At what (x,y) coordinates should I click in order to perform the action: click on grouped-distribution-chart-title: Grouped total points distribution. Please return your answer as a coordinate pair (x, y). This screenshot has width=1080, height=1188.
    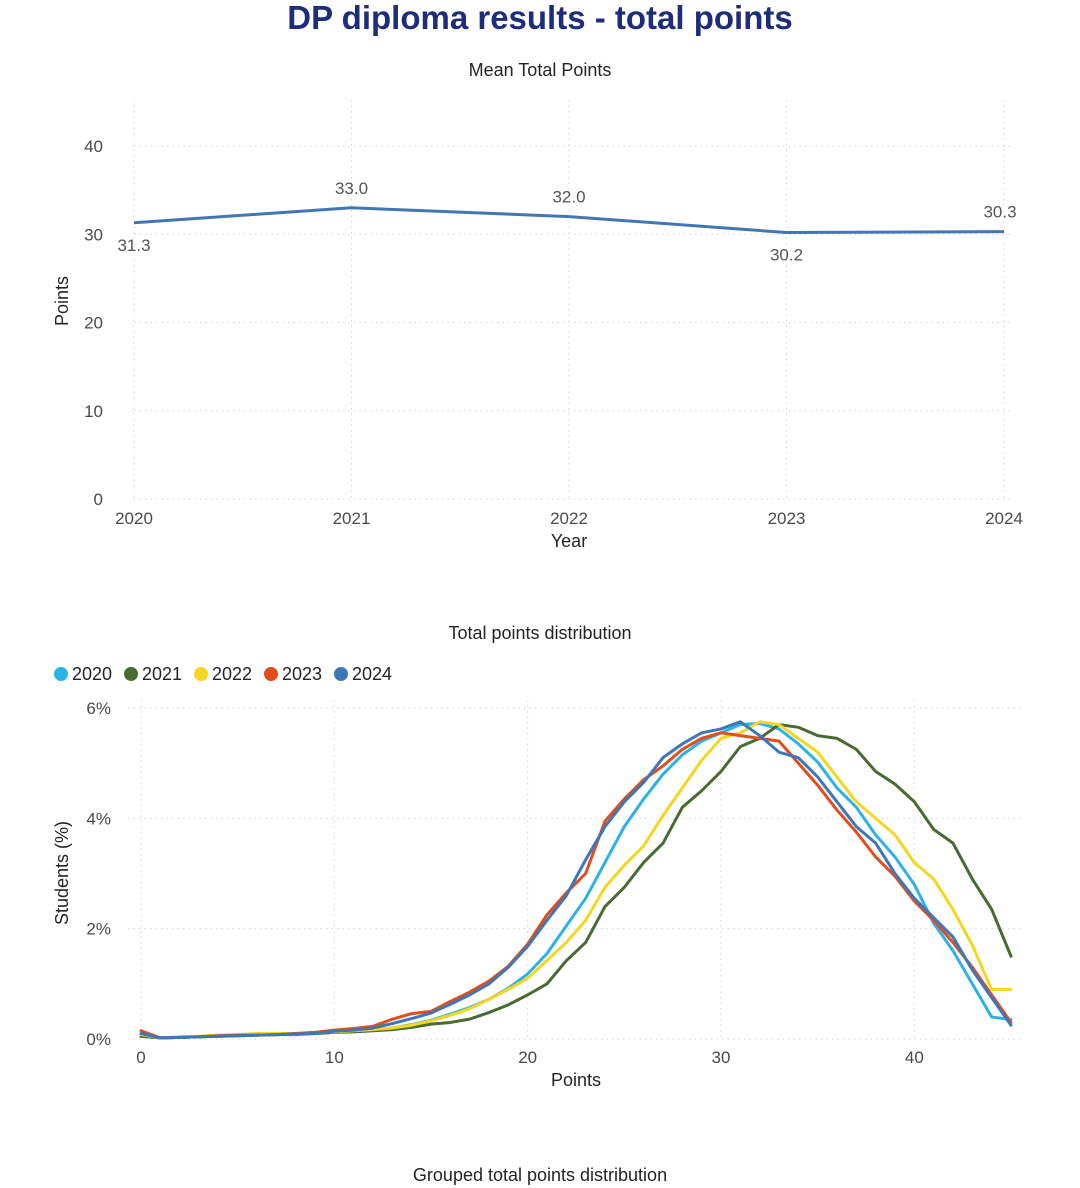
    Looking at the image, I should click on (540, 1175).